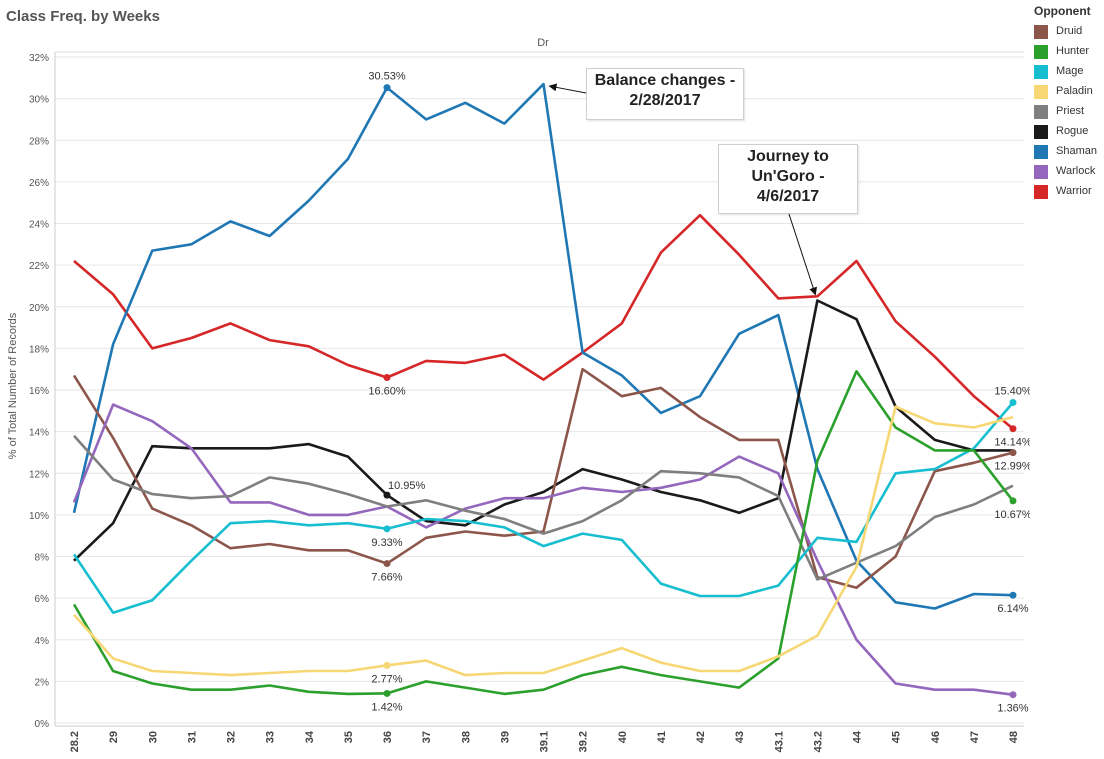  I want to click on panel-header: Dr, so click(543, 43).